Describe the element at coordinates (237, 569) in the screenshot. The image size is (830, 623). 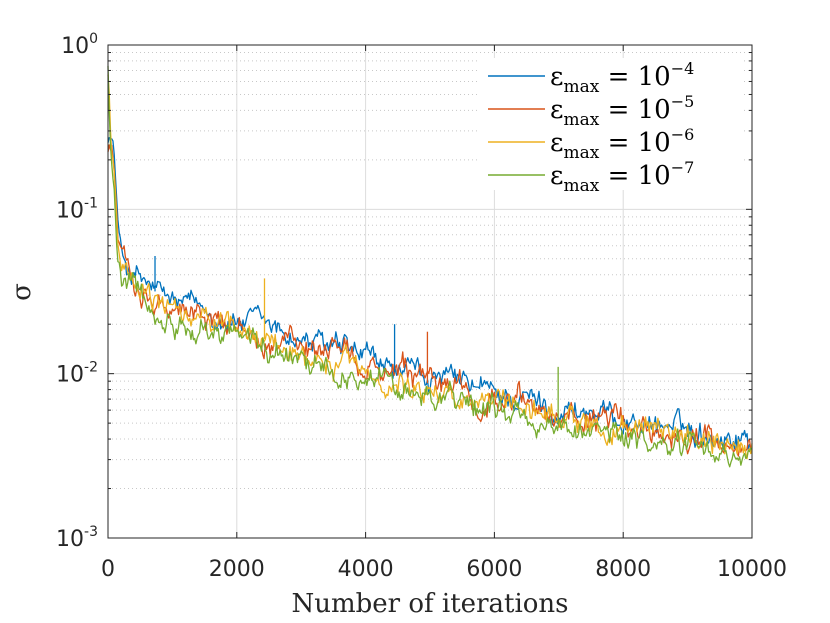
I see `x-tick-label: 2000` at that location.